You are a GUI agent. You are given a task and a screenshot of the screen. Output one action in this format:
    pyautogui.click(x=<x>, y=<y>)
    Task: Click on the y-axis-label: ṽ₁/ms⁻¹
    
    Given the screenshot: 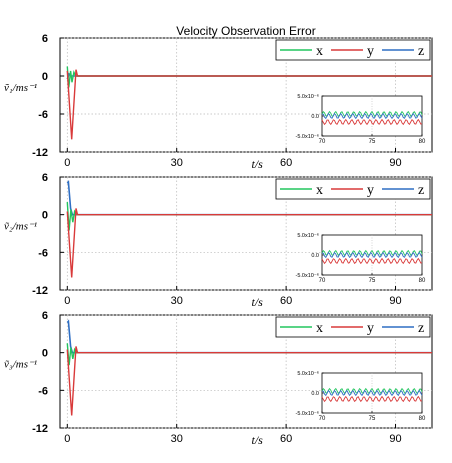 What is the action you would take?
    pyautogui.click(x=20, y=88)
    